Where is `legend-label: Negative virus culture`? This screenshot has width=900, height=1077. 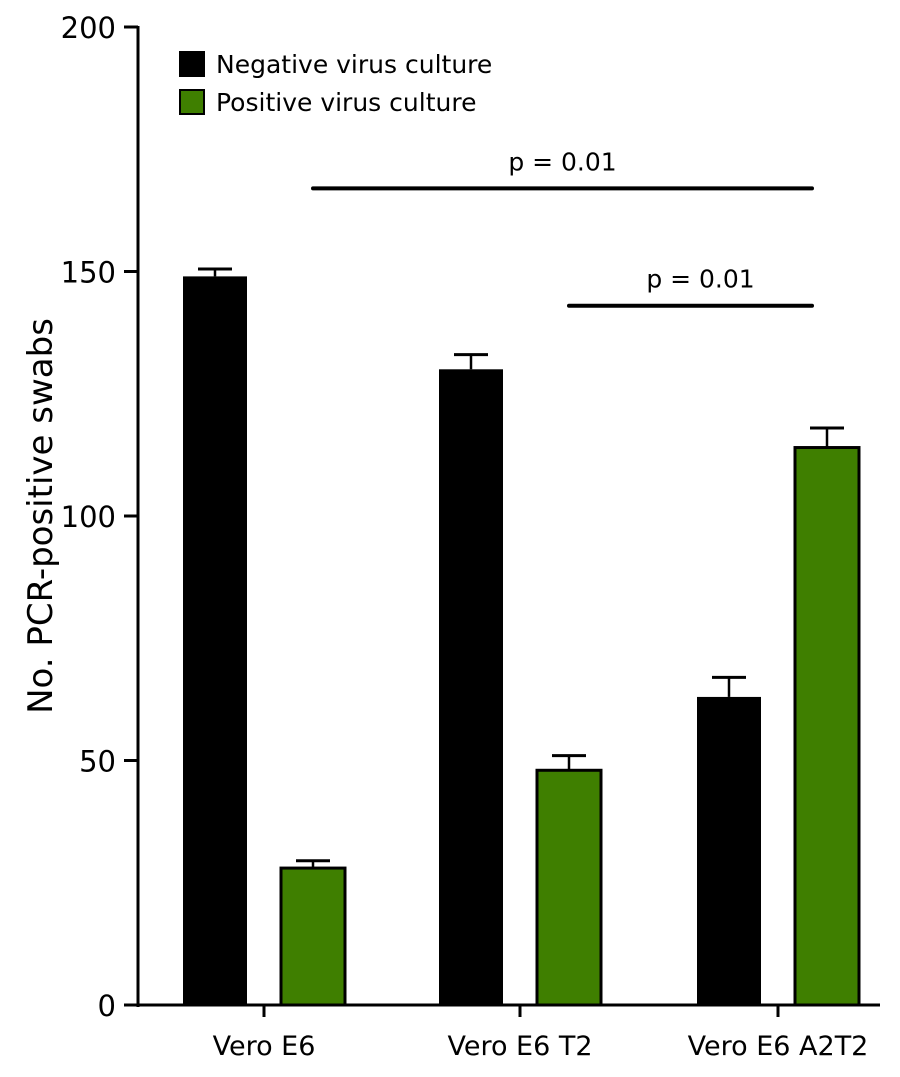
legend-label: Negative virus culture is located at coordinates (354, 64).